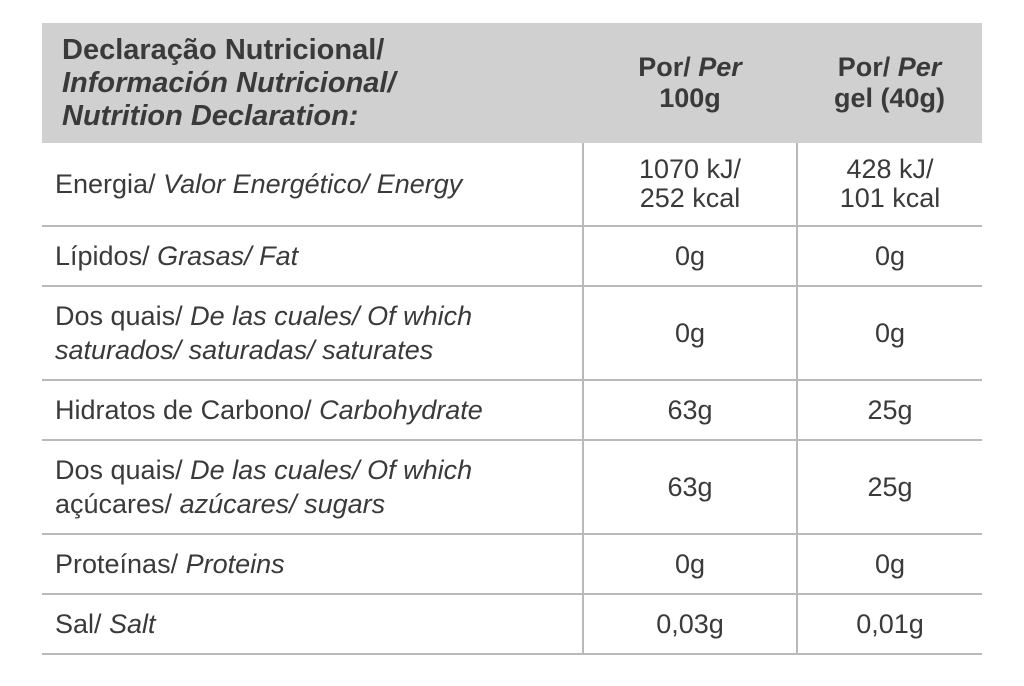 This screenshot has height=686, width=1024. What do you see at coordinates (120, 564) in the screenshot?
I see `label-segment: Proteínas/` at bounding box center [120, 564].